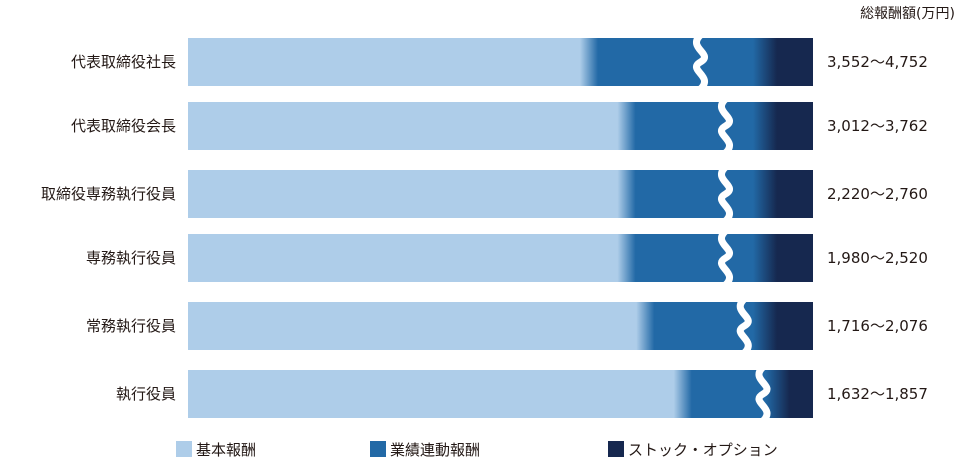  I want to click on legend-item: 基本報酬, so click(216, 450).